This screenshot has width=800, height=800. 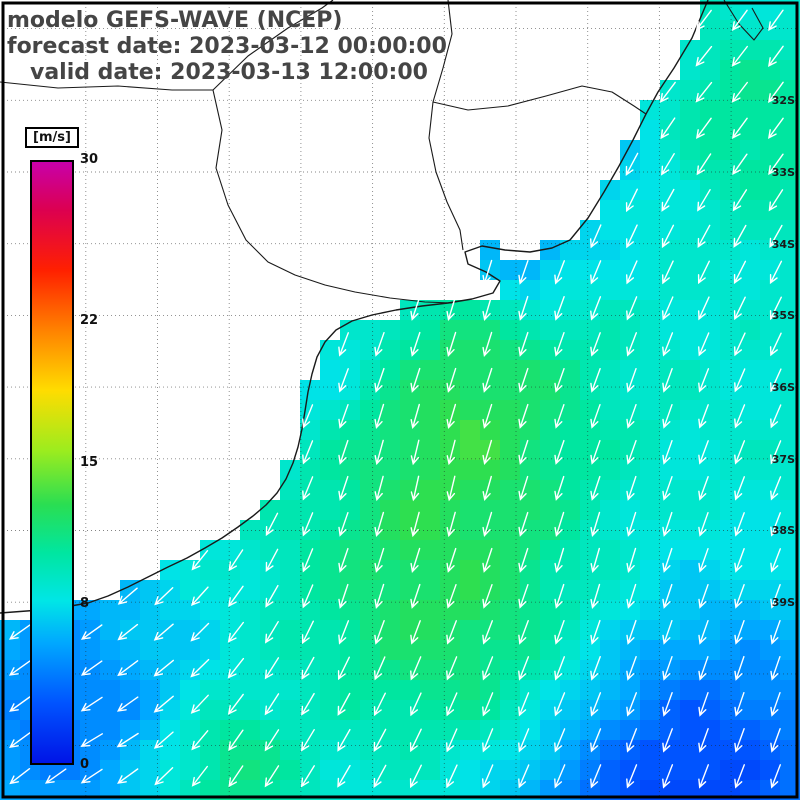 I want to click on lat-label-37S: 37S, so click(x=783, y=459).